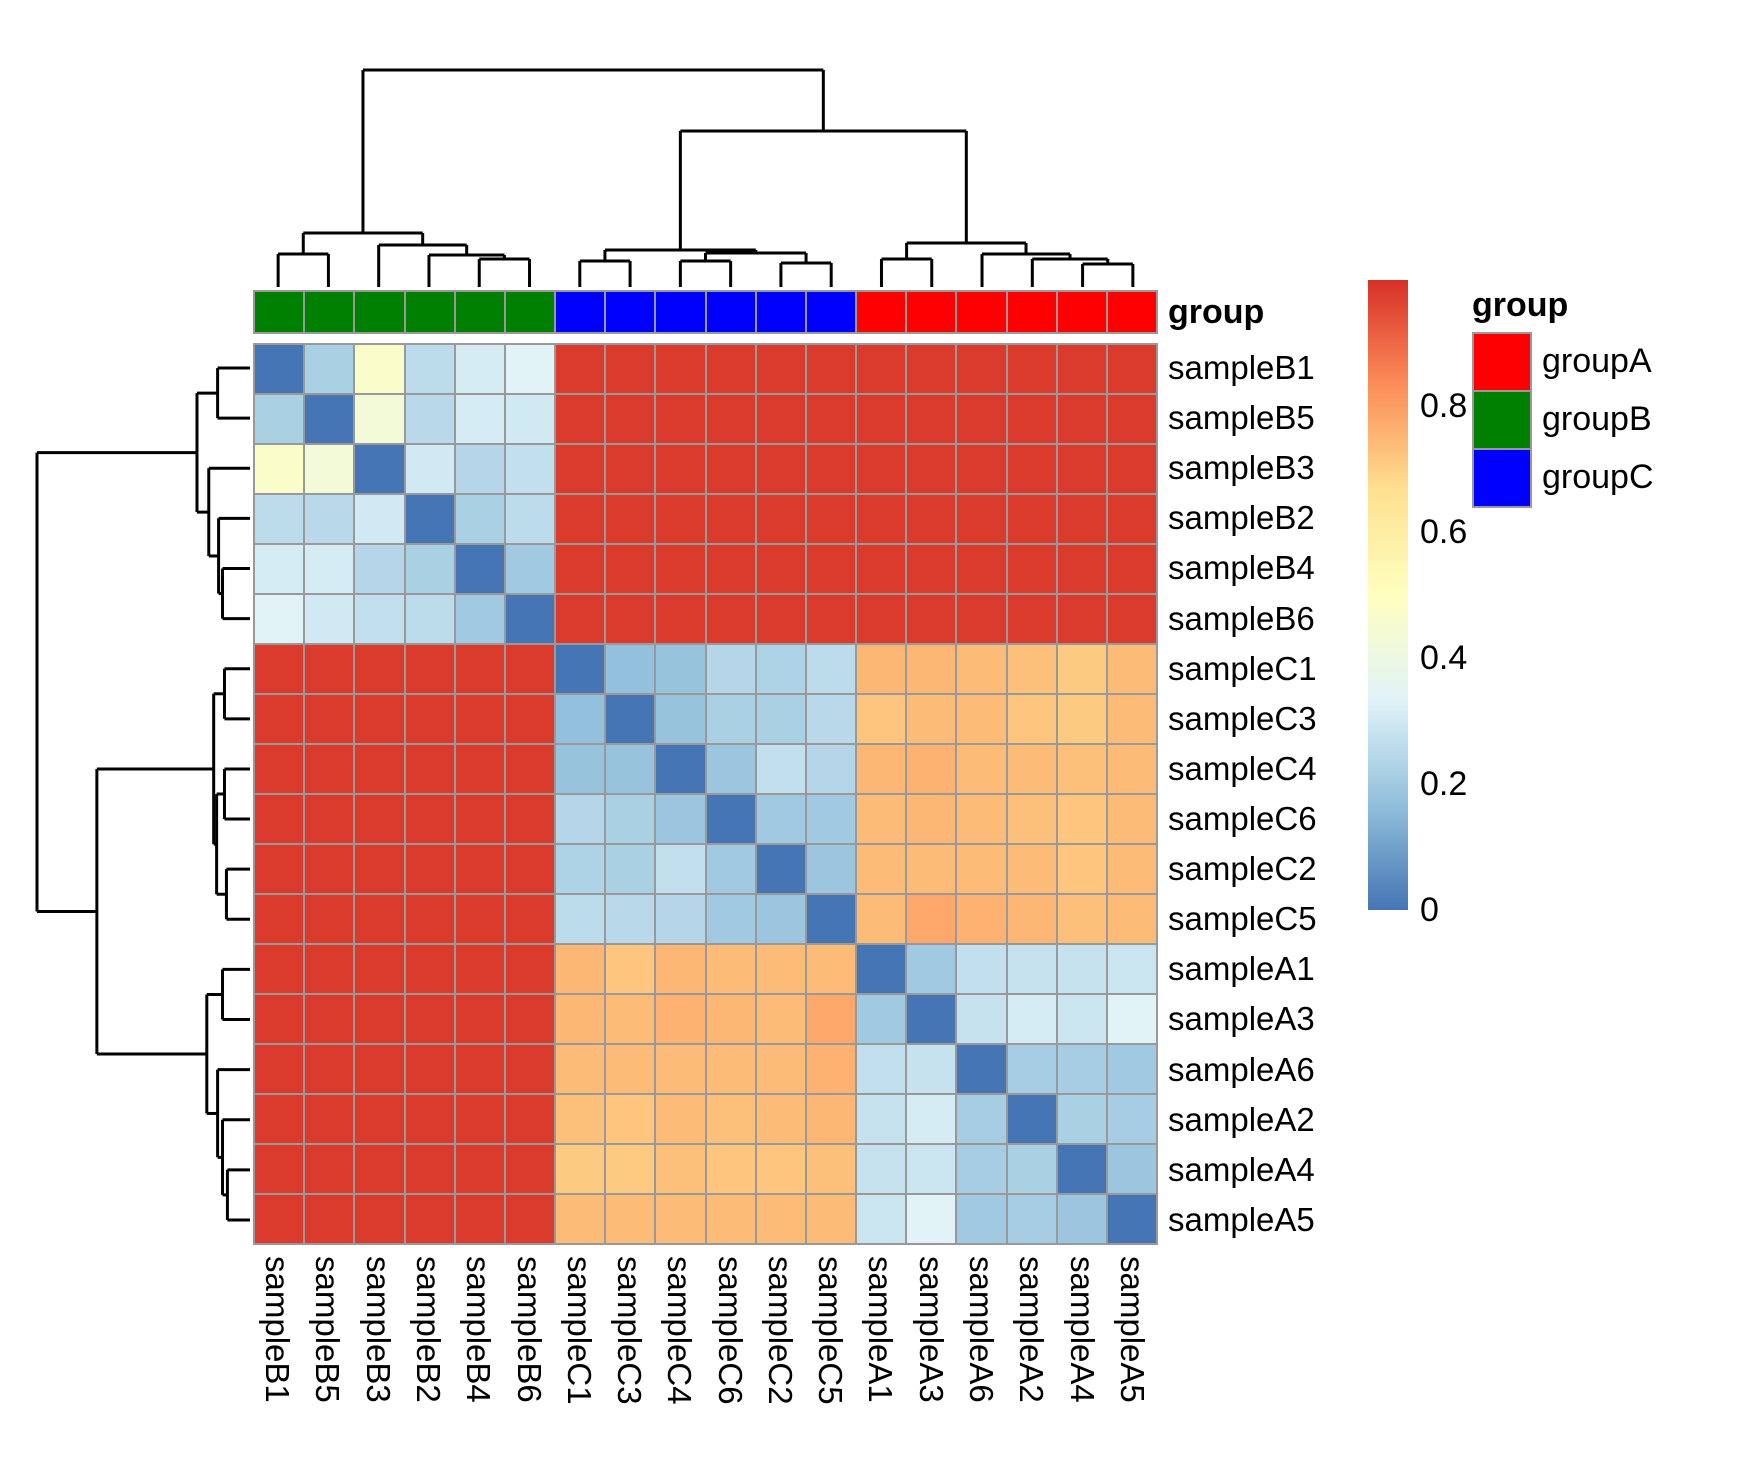 This screenshot has width=1742, height=1475. Describe the element at coordinates (705, 312) in the screenshot. I see `column-annotation-bar` at that location.